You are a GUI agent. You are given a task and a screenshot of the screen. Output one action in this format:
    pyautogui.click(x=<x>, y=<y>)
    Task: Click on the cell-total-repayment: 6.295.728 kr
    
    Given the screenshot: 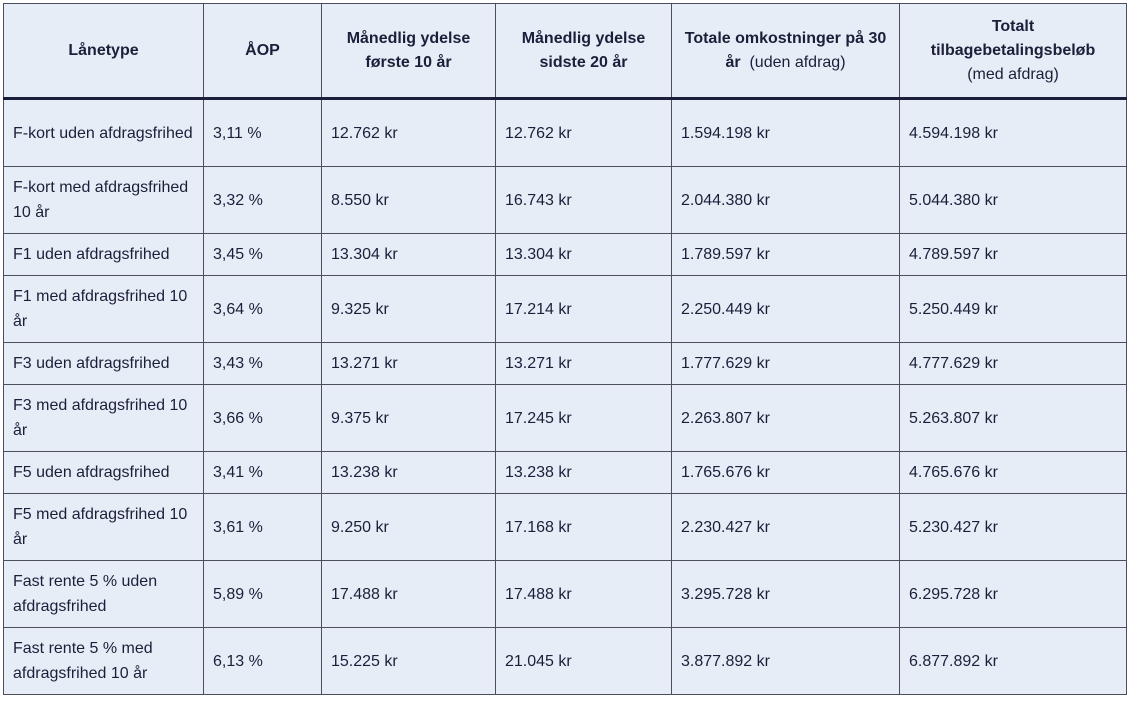 What is the action you would take?
    pyautogui.click(x=1013, y=594)
    